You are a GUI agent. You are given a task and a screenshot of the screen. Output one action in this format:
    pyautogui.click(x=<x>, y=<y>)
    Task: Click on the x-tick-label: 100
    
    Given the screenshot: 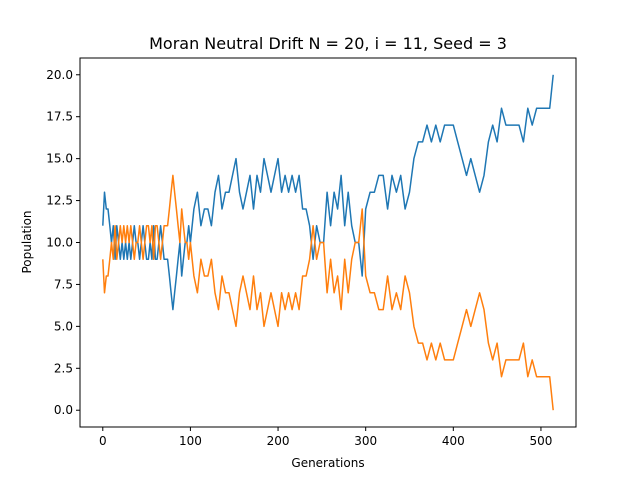 What is the action you would take?
    pyautogui.click(x=190, y=441)
    